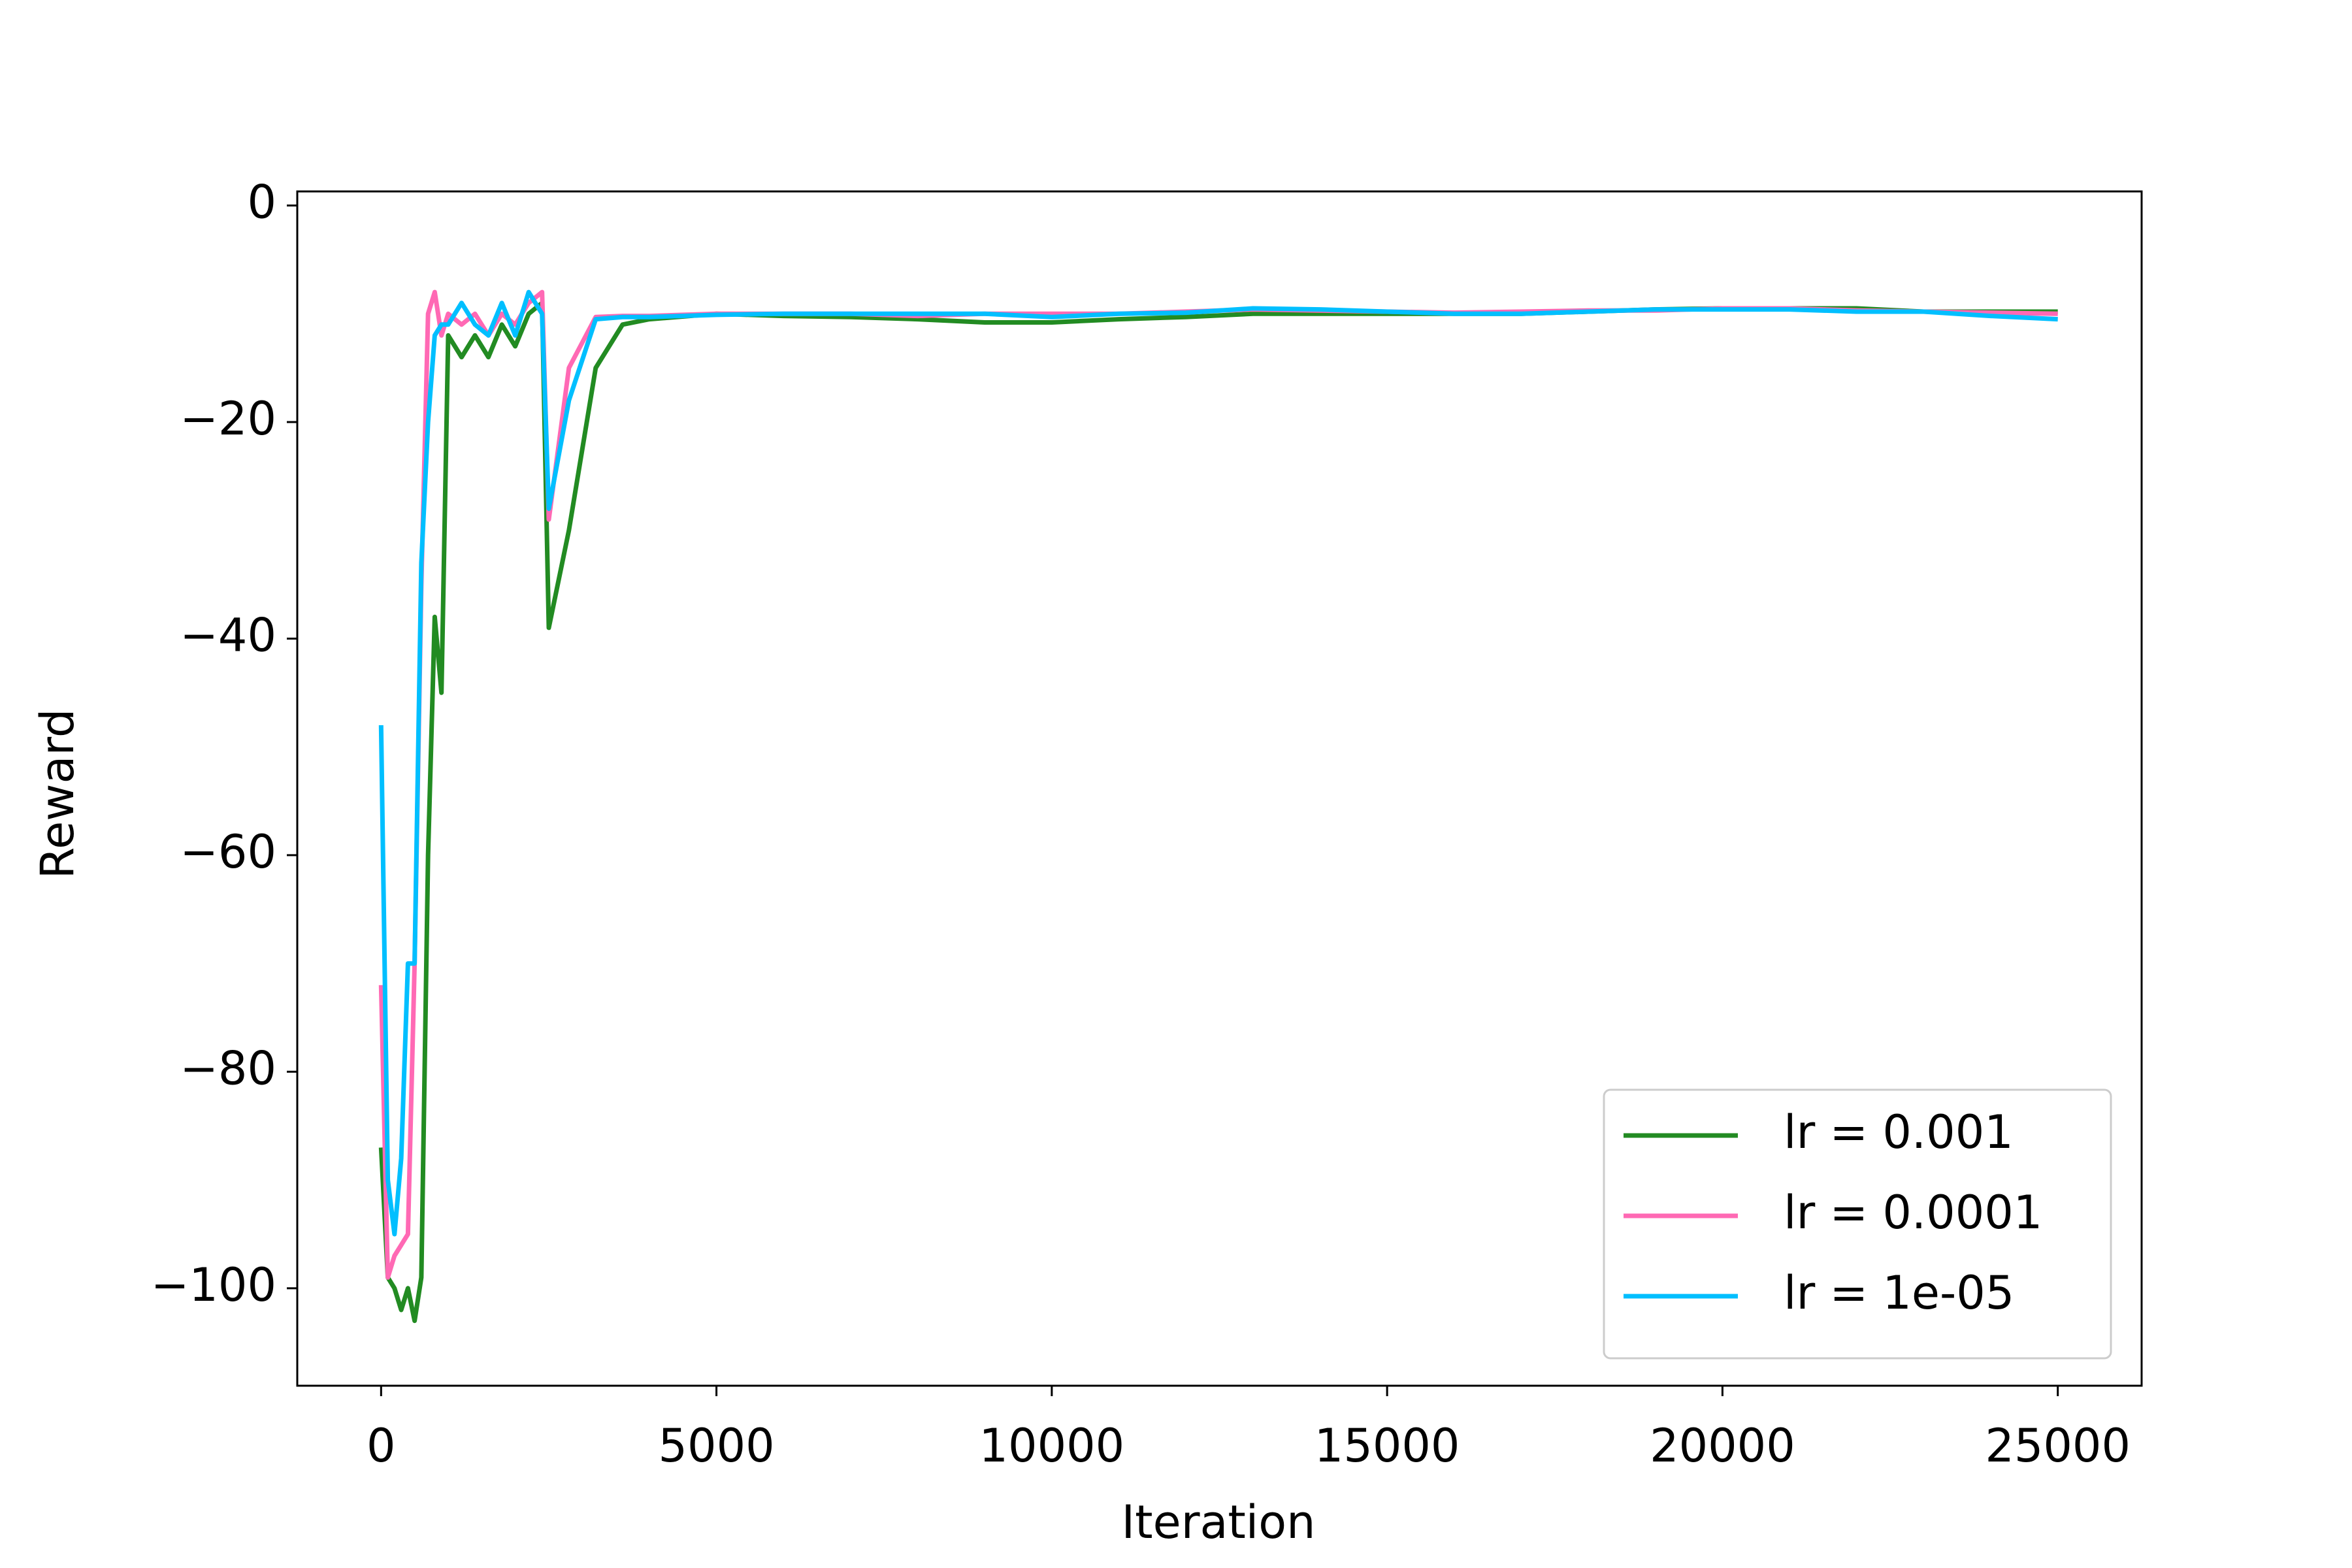 This screenshot has height=1568, width=2352. Describe the element at coordinates (1722, 1446) in the screenshot. I see `x-tick-label: 20000` at that location.